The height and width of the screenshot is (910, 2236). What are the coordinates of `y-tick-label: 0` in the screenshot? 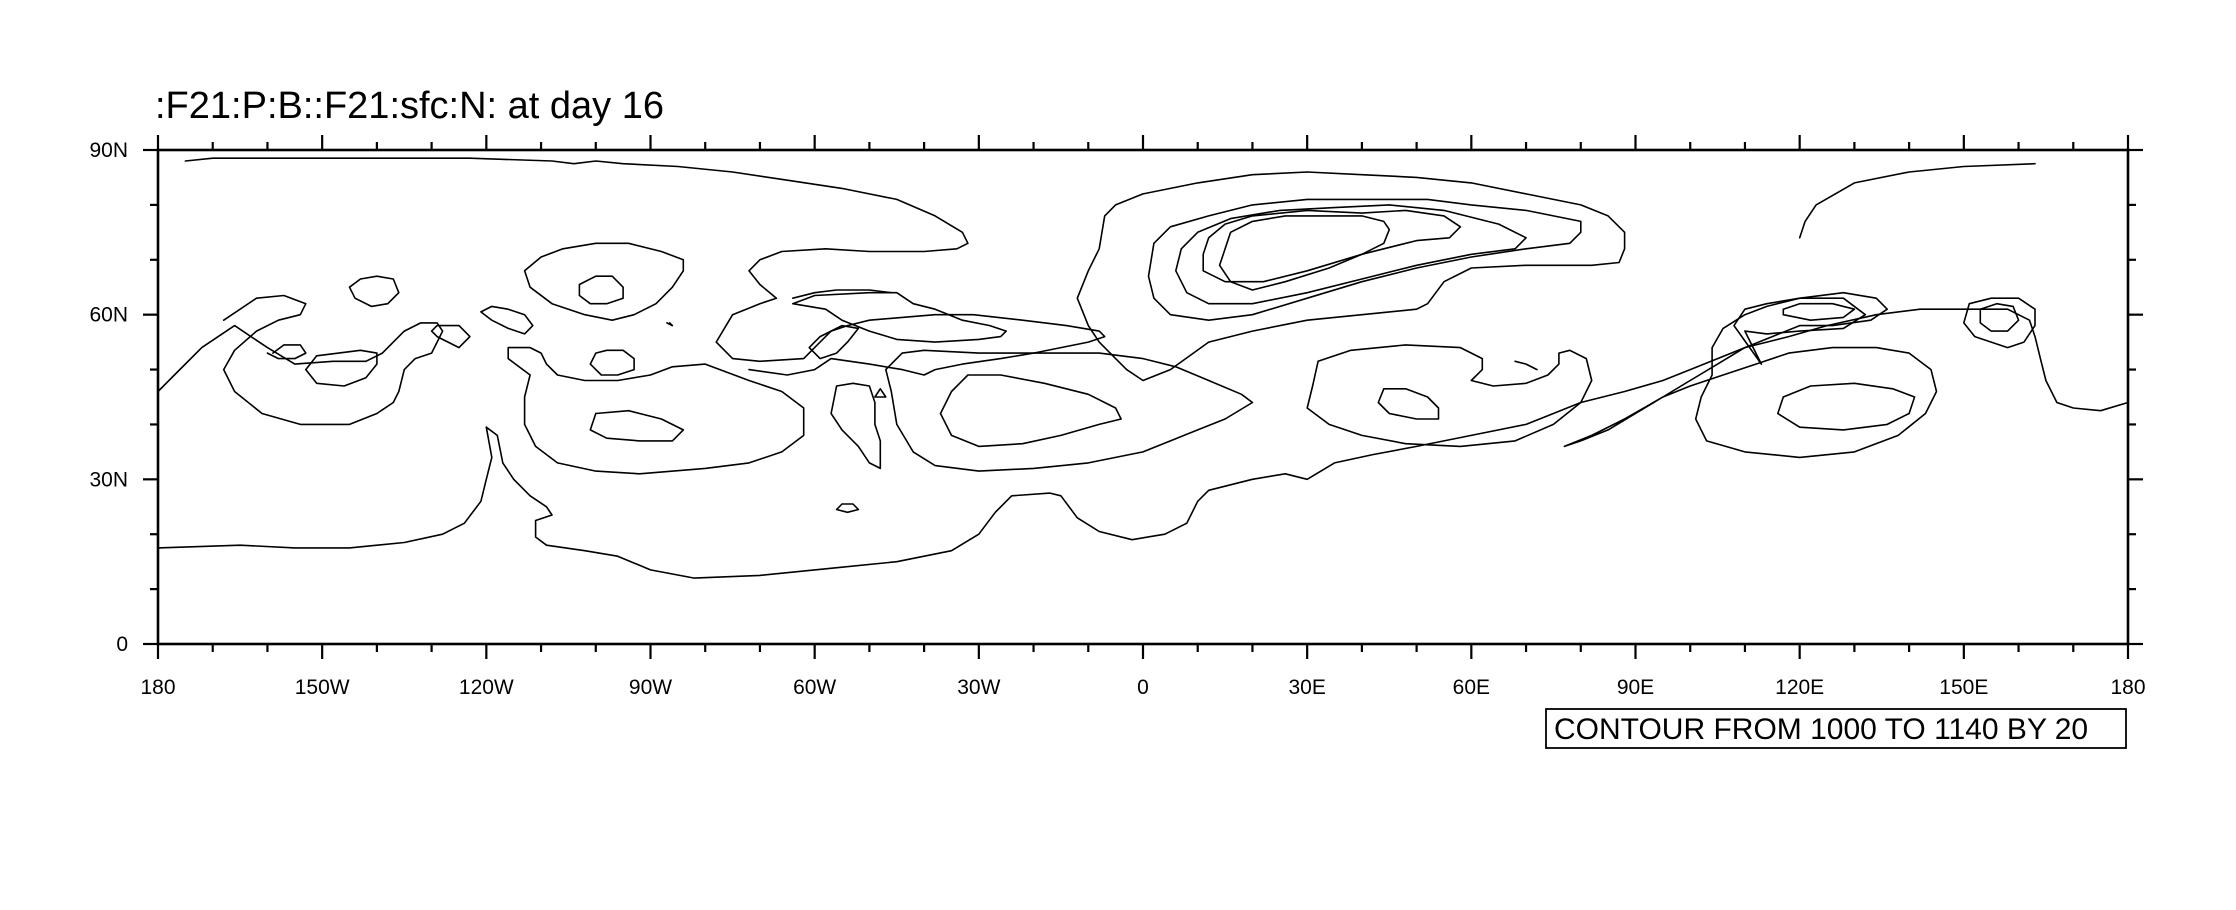 It's located at (122, 644).